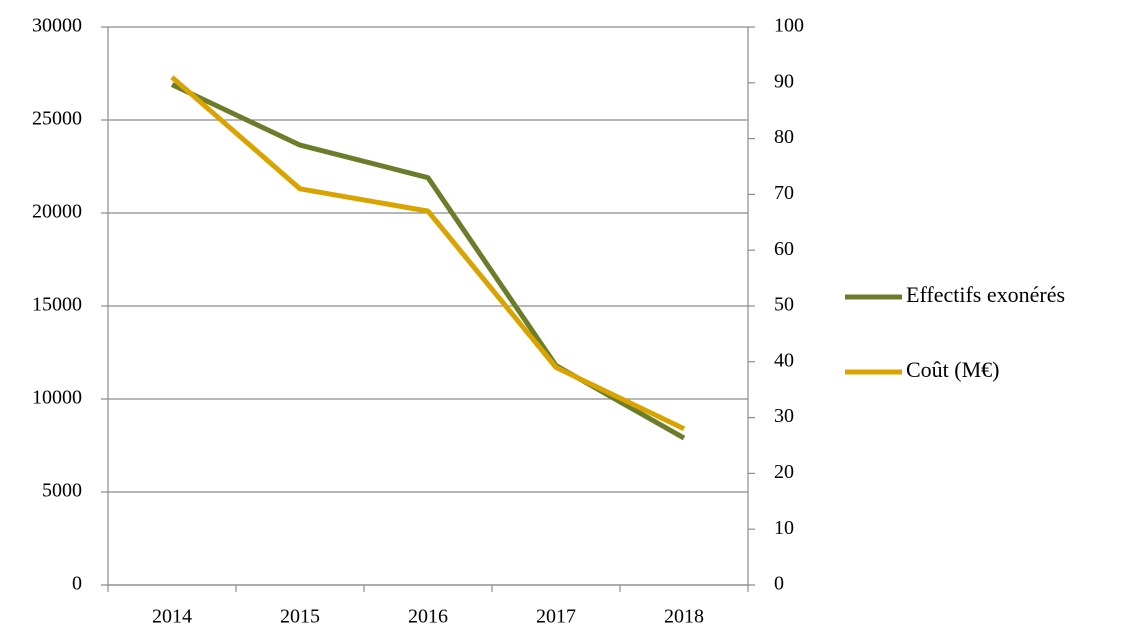 This screenshot has width=1129, height=628. What do you see at coordinates (172, 617) in the screenshot?
I see `x-tick-label: 2014` at bounding box center [172, 617].